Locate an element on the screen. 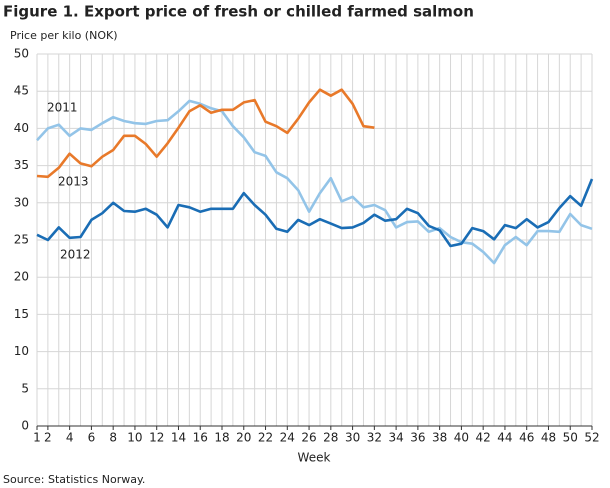  x-tick-label: 26 is located at coordinates (308, 438).